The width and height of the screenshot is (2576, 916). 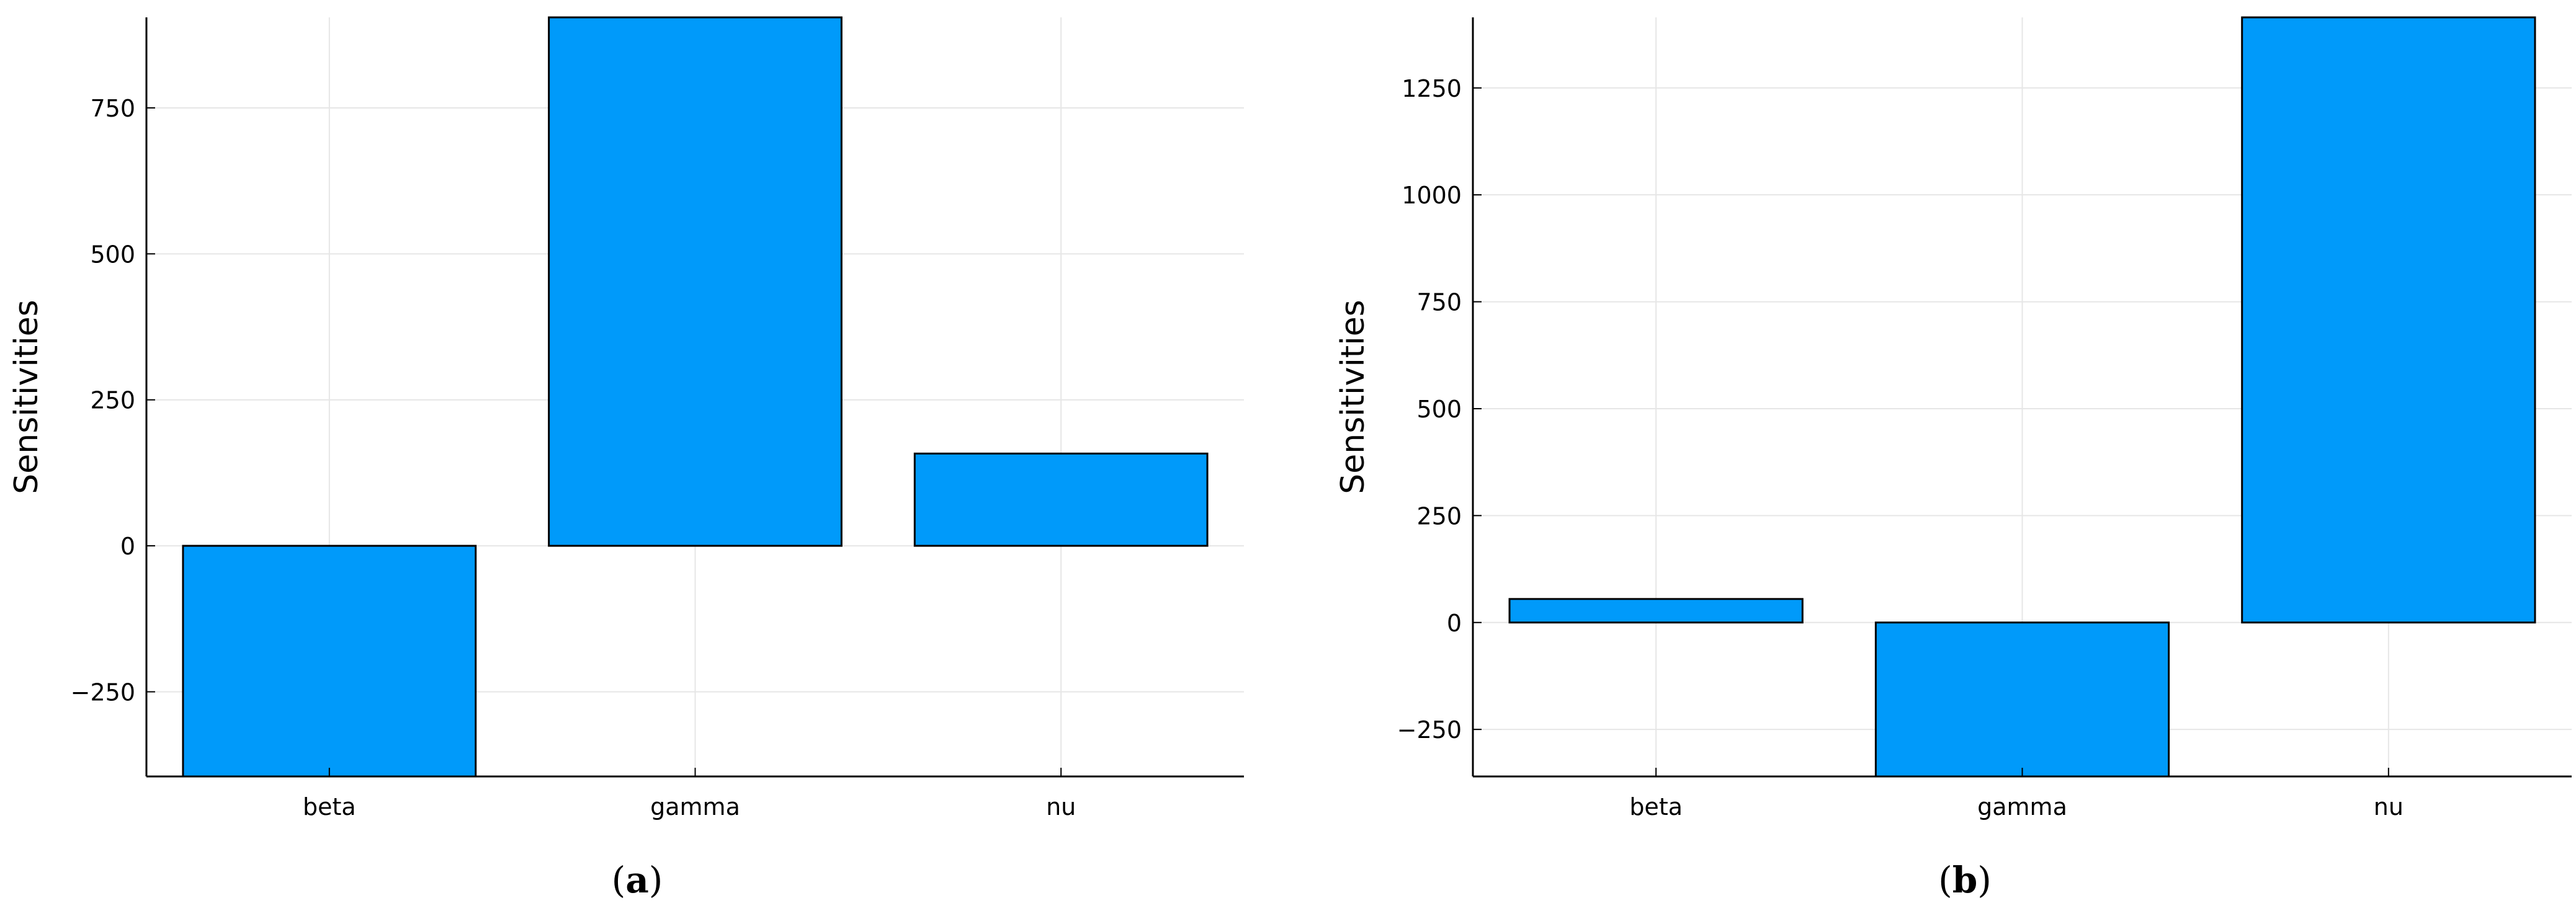 I want to click on panel-a-label: a, so click(x=637, y=880).